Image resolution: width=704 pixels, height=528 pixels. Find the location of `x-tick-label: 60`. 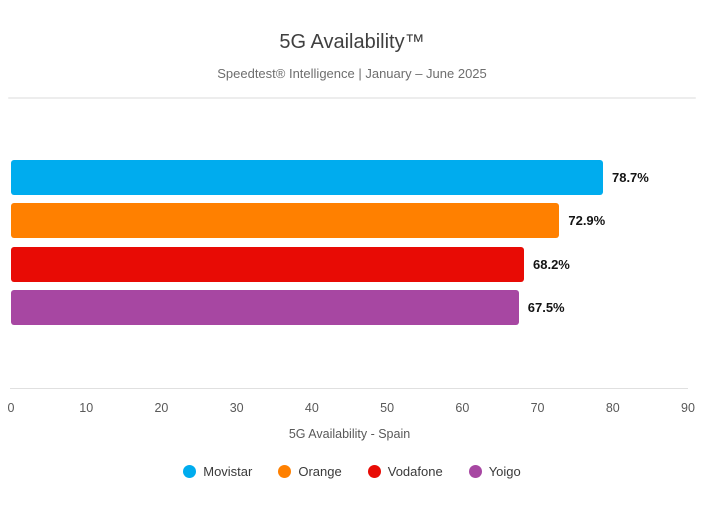

x-tick-label: 60 is located at coordinates (462, 408).